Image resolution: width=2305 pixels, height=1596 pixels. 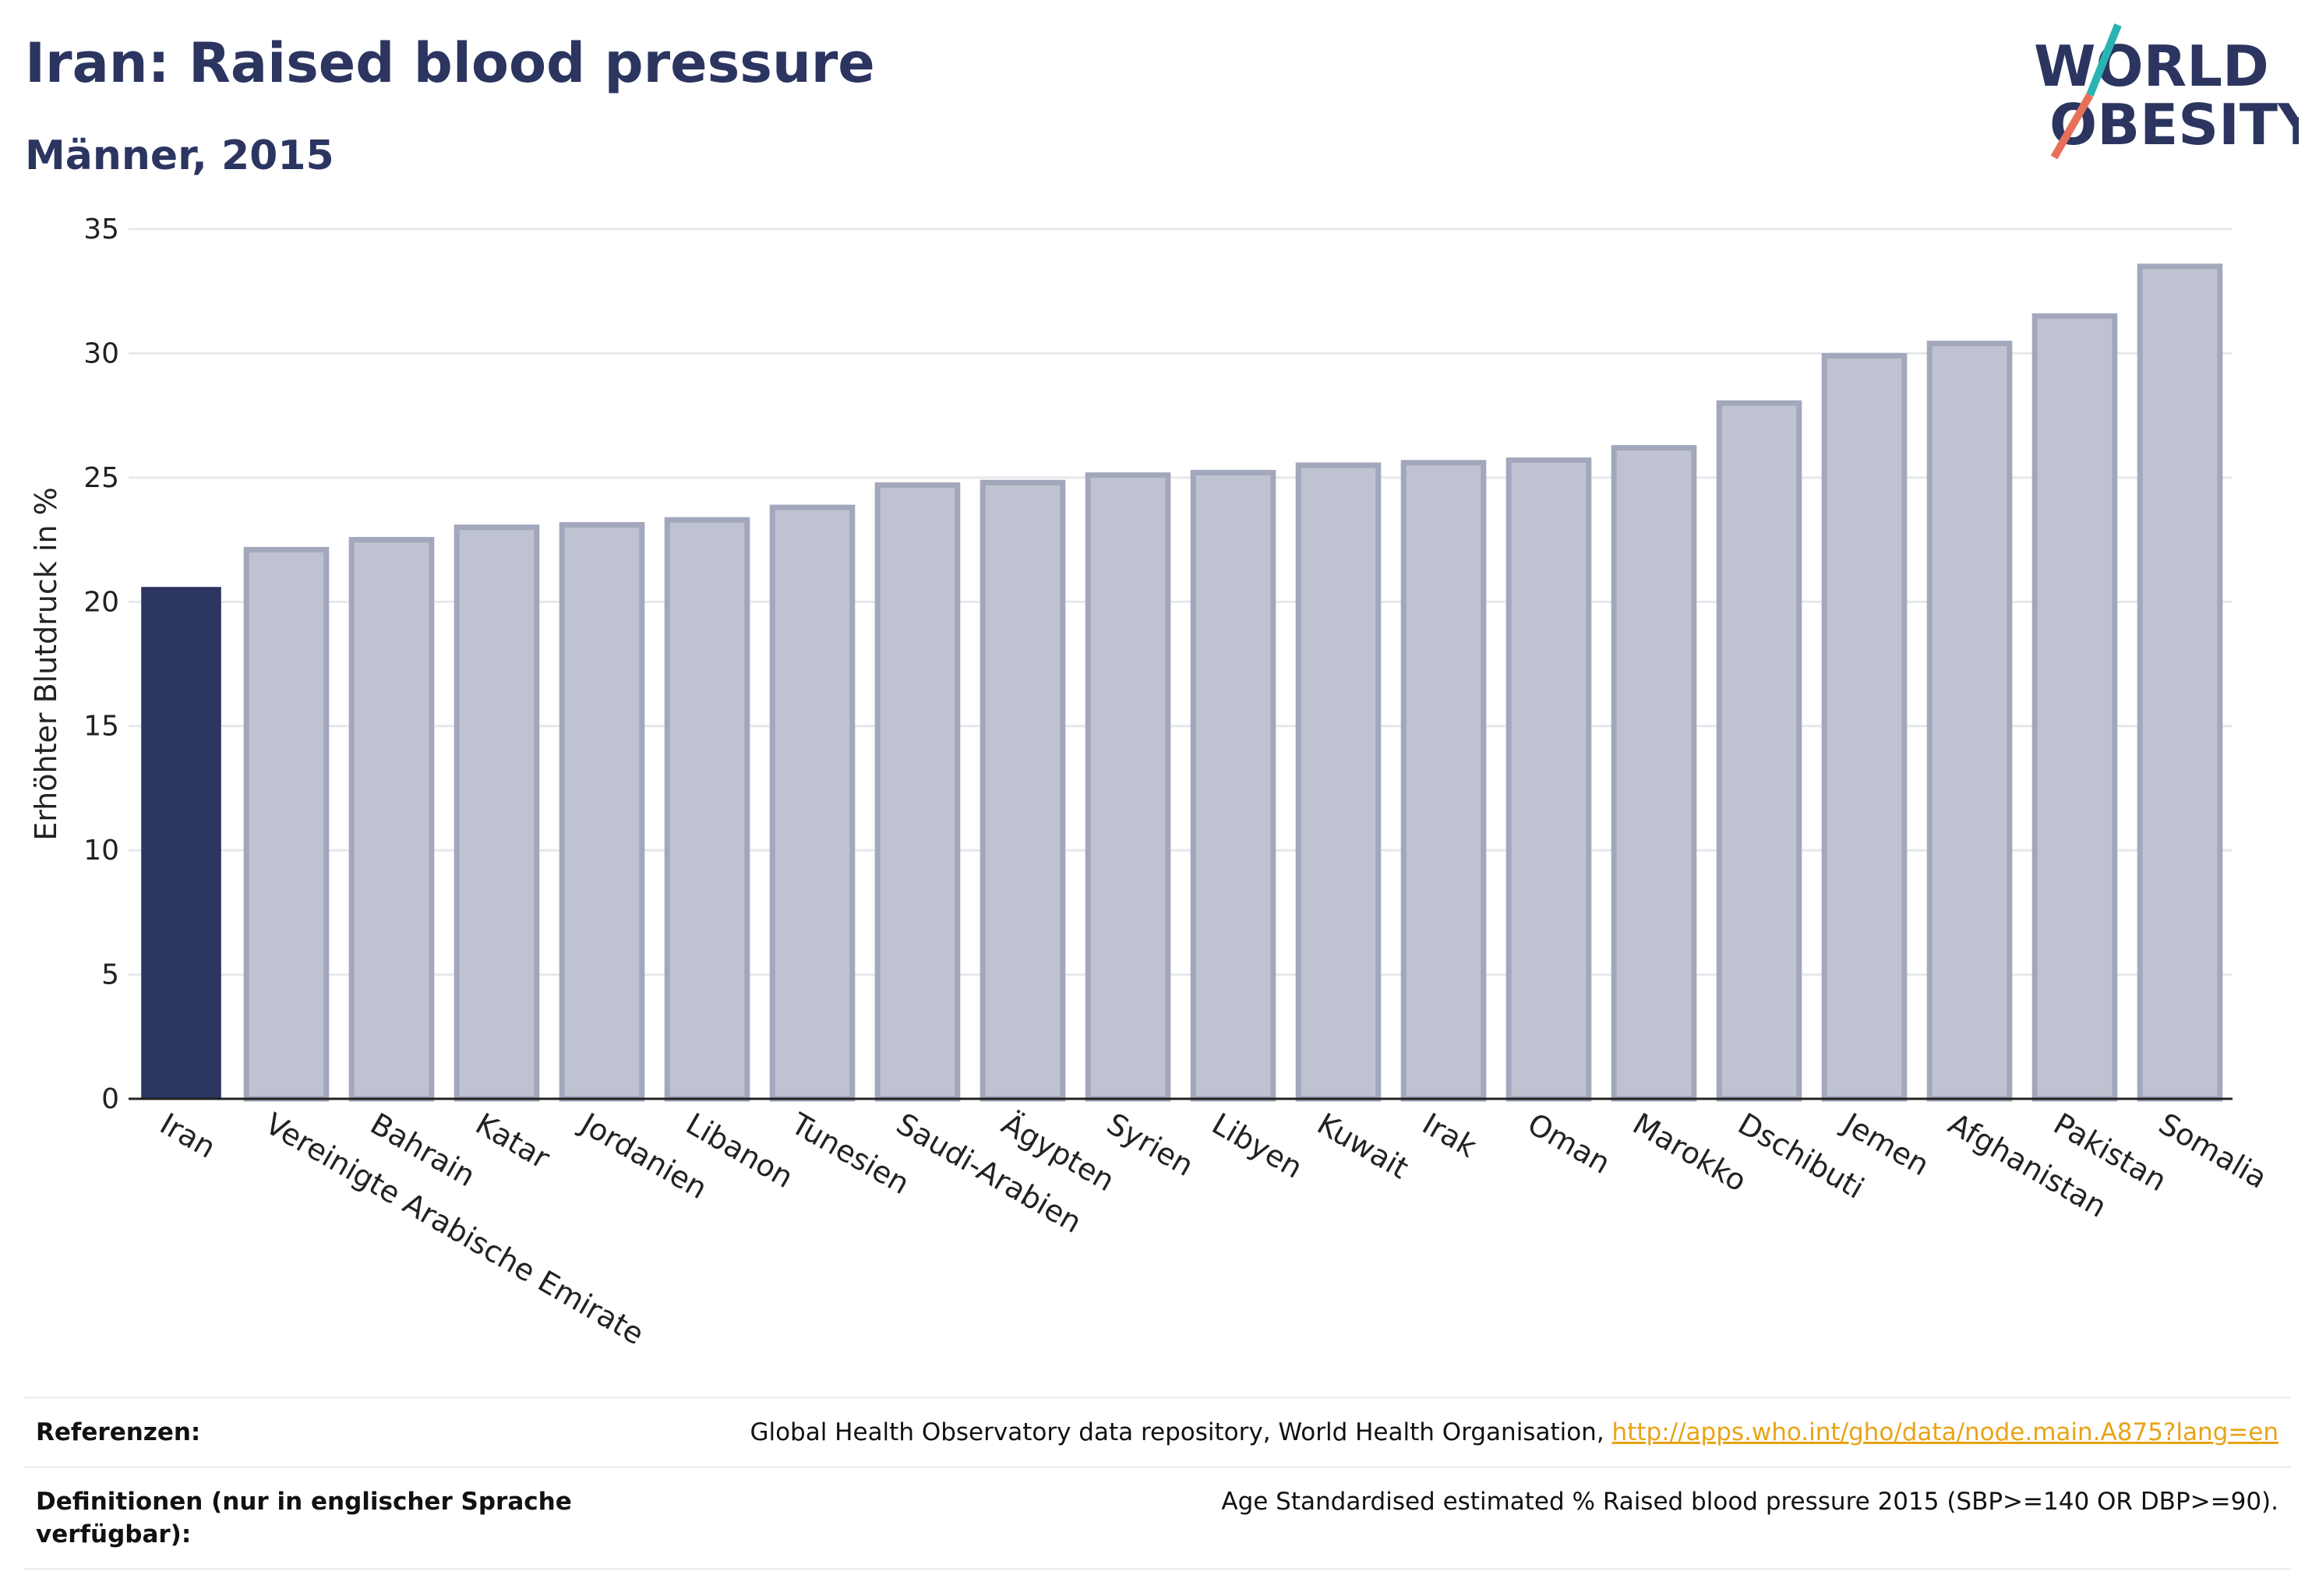 What do you see at coordinates (101, 727) in the screenshot?
I see `y-tick-label: 15` at bounding box center [101, 727].